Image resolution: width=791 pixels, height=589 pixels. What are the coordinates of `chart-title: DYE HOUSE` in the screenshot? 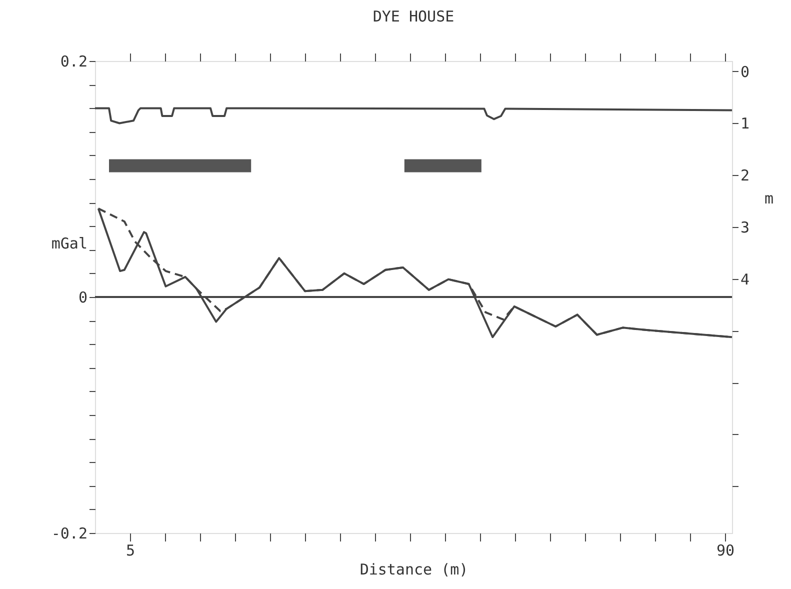 It's located at (413, 17).